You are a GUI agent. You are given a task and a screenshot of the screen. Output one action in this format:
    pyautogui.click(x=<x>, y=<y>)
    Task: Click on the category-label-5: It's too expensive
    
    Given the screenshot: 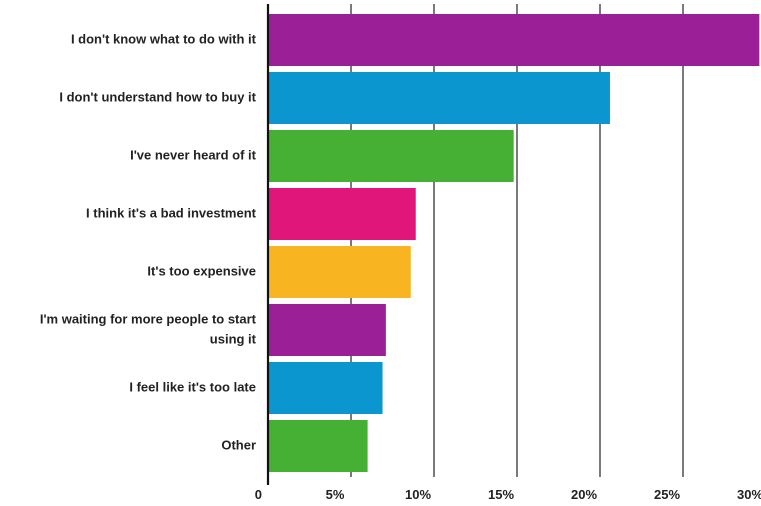 What is the action you would take?
    pyautogui.click(x=201, y=270)
    